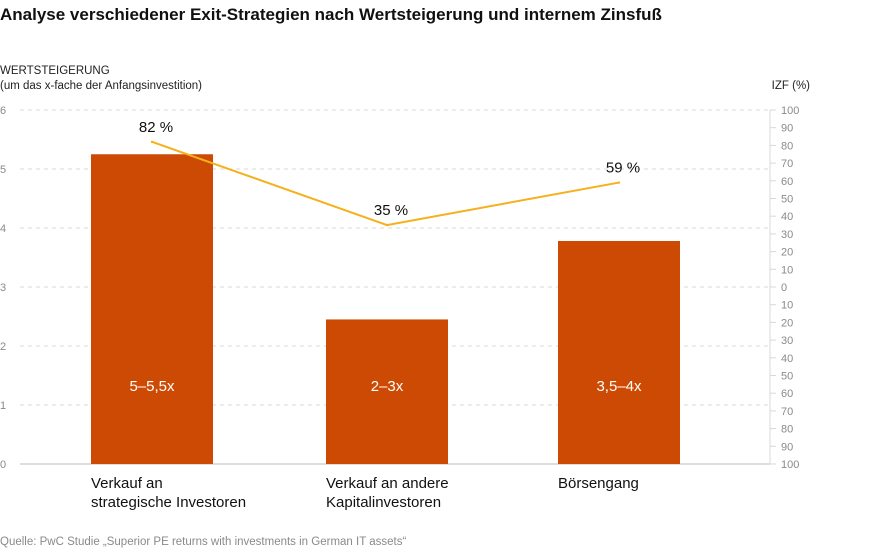 The image size is (885, 548). What do you see at coordinates (156, 127) in the screenshot?
I see `izf-value-label: 82 %` at bounding box center [156, 127].